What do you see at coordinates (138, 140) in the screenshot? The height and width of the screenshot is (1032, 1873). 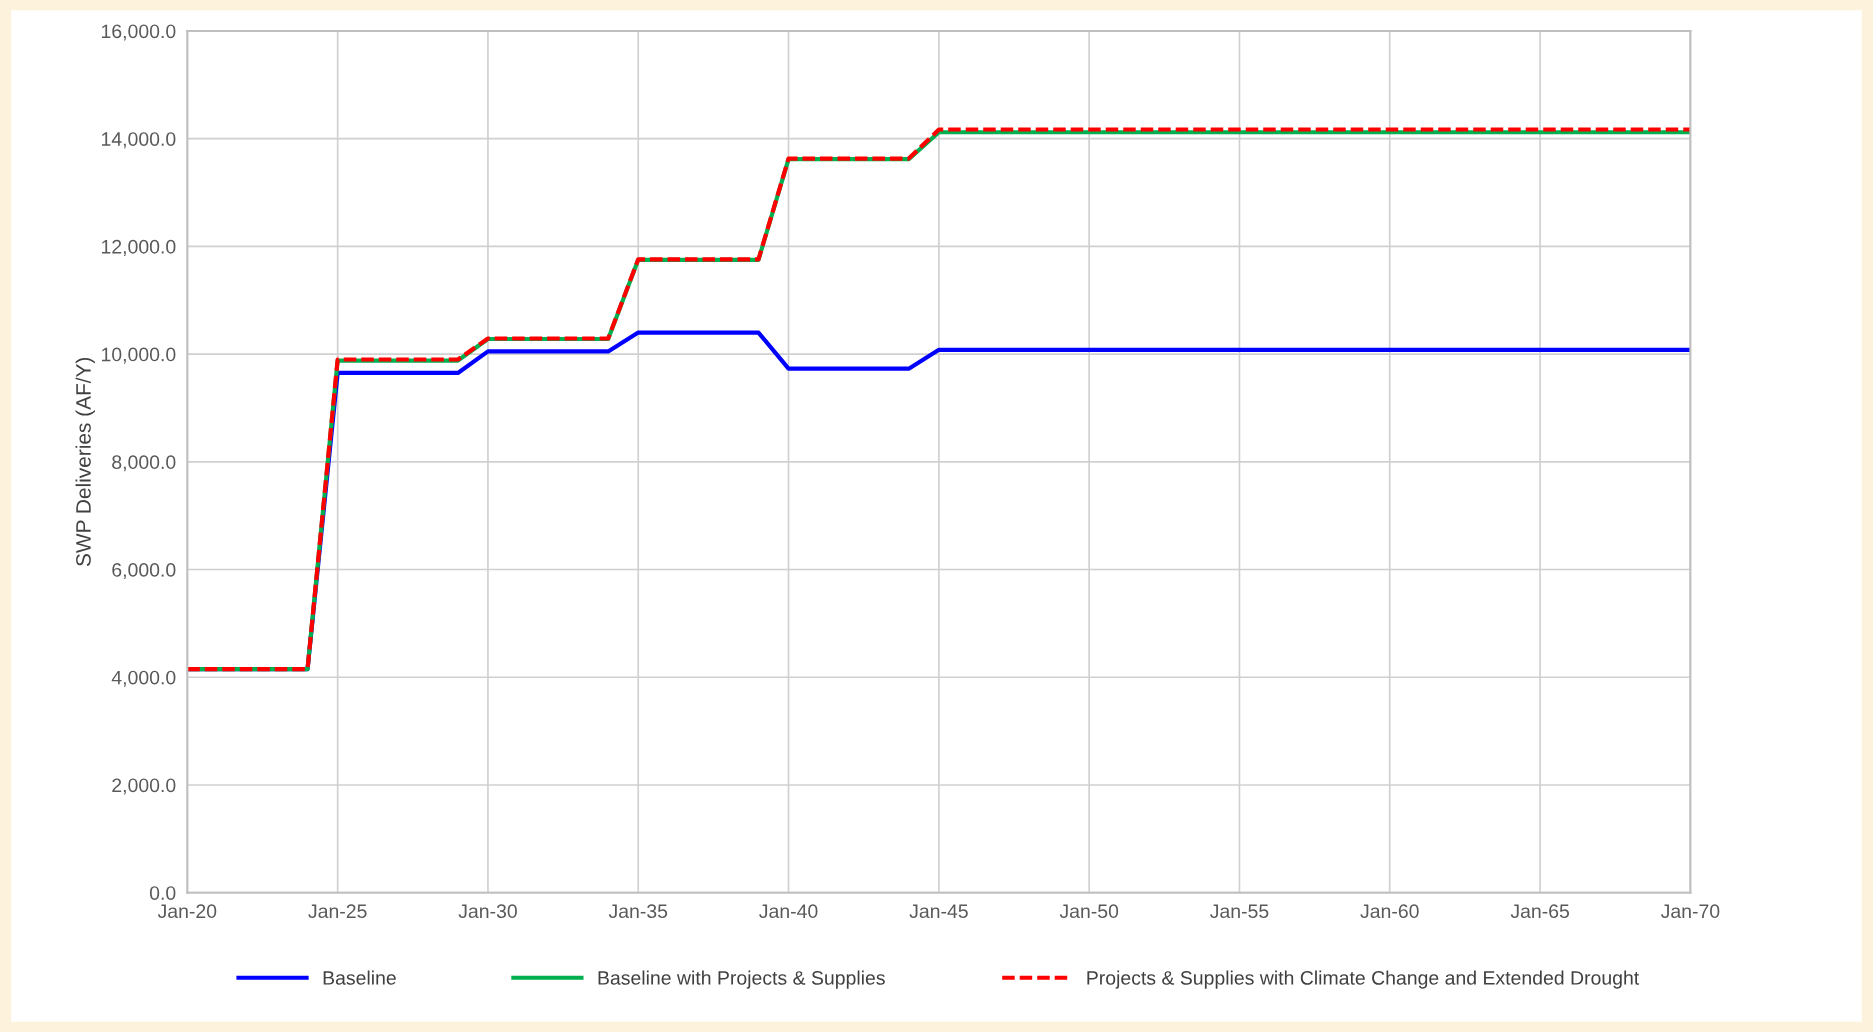 I see `y-tick-label: 14,000.0` at bounding box center [138, 140].